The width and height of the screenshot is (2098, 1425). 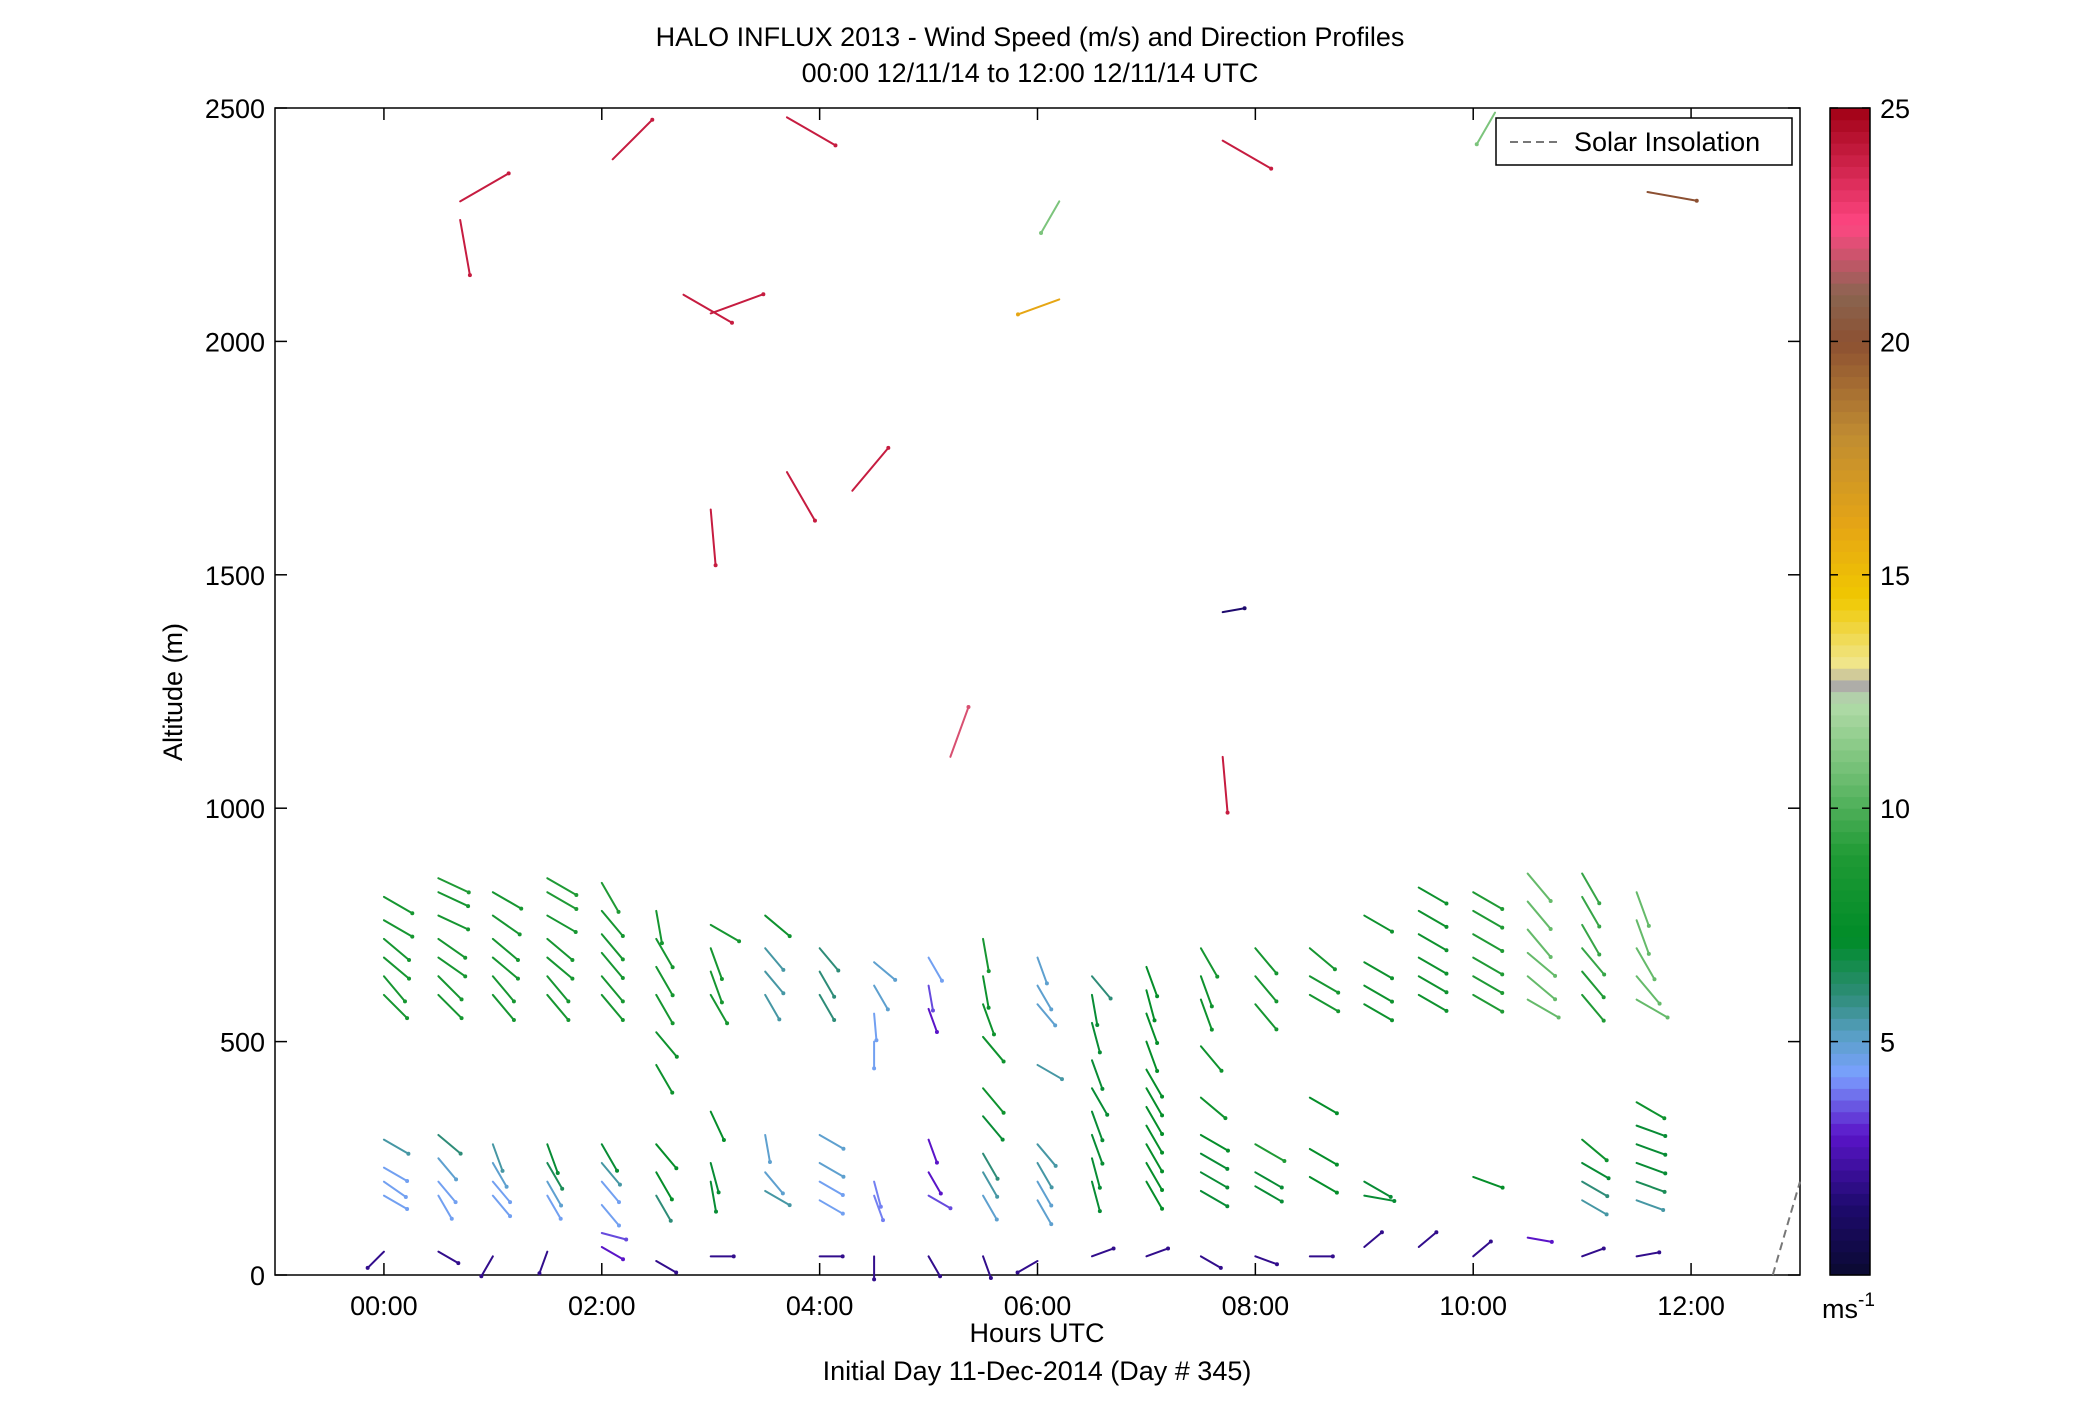 What do you see at coordinates (1895, 342) in the screenshot?
I see `colorbar-tick-label: 20` at bounding box center [1895, 342].